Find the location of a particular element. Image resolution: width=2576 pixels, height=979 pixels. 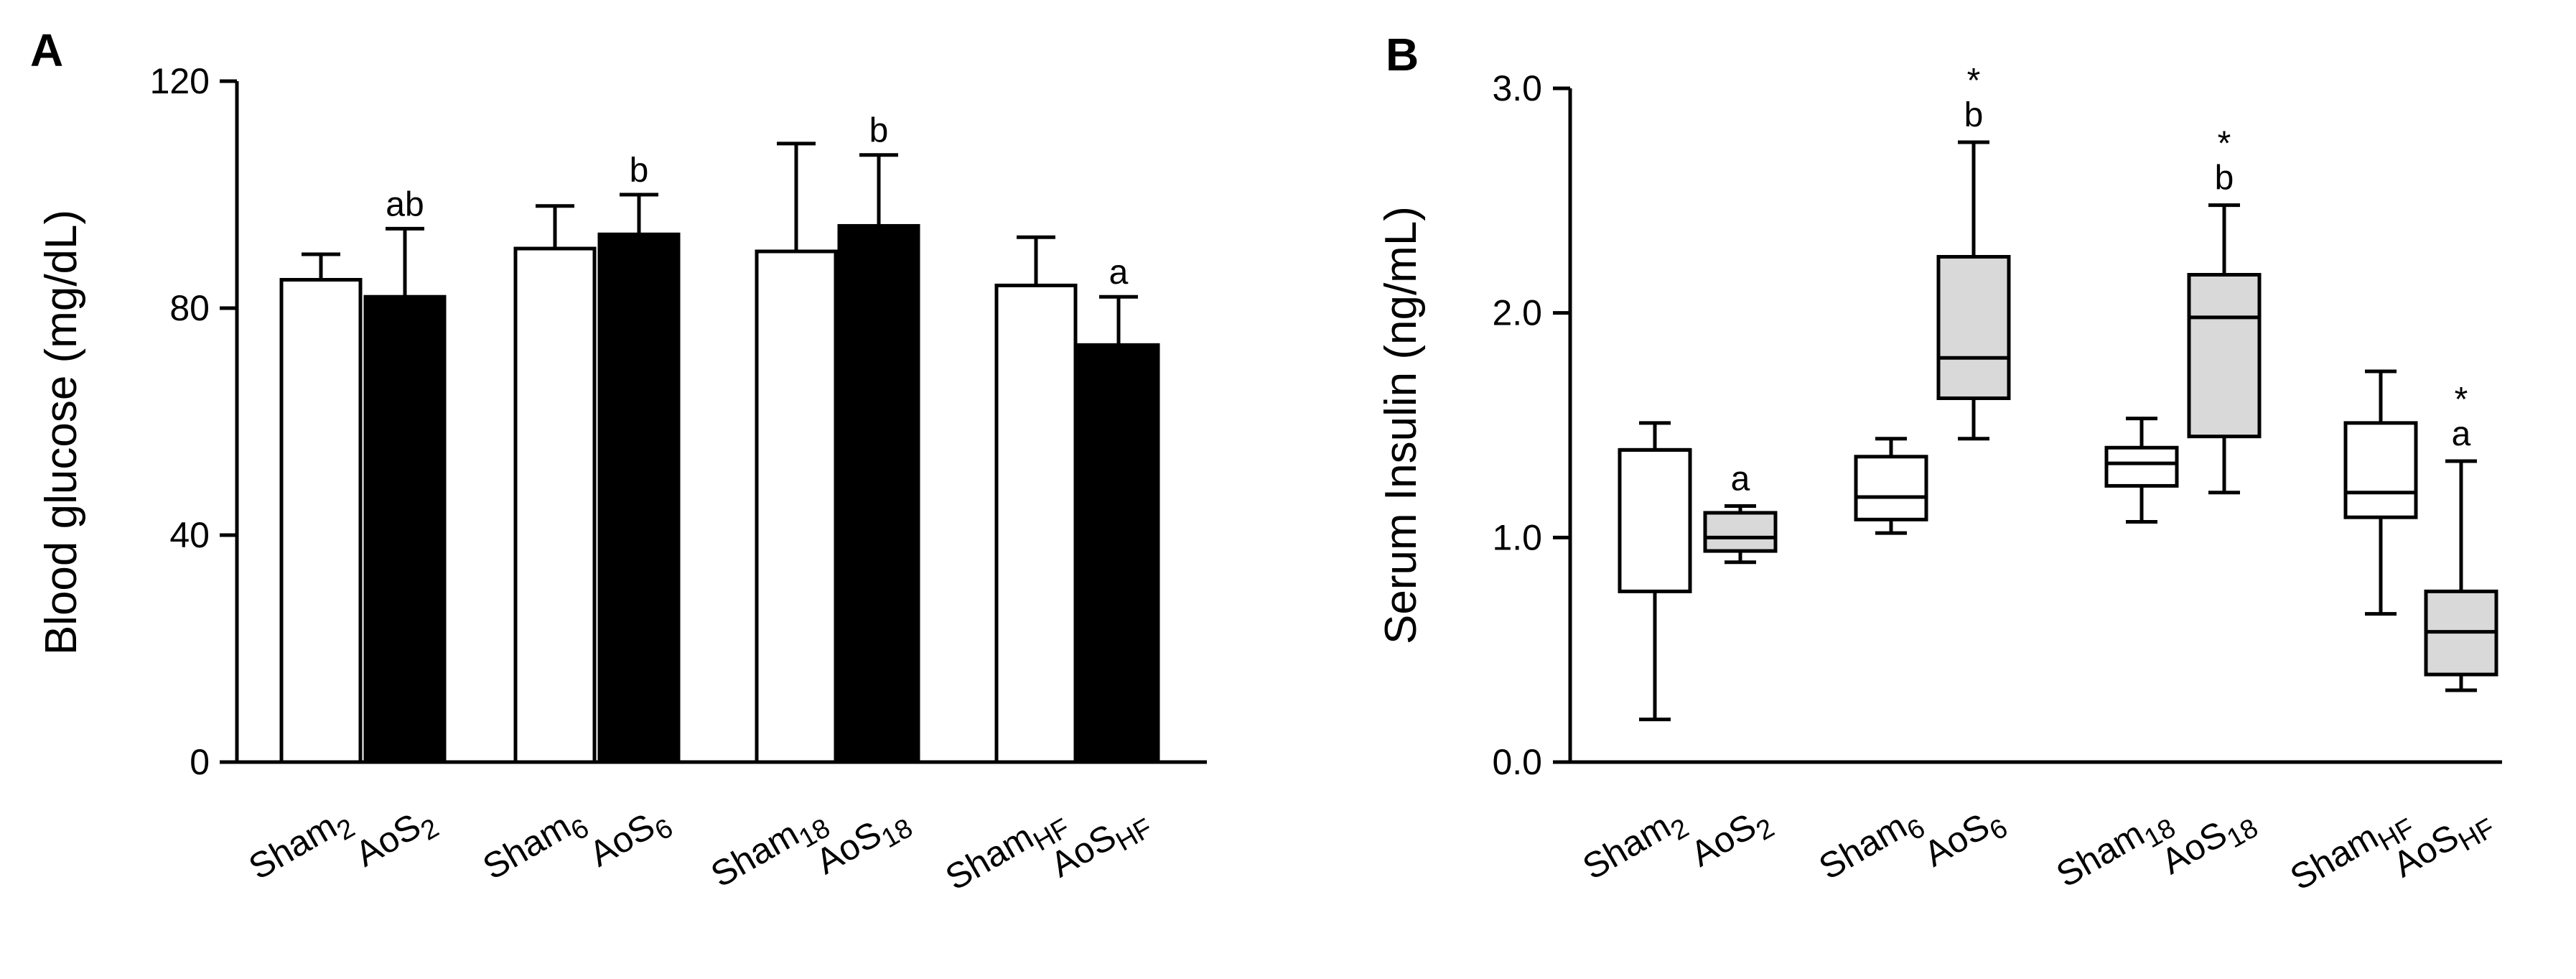

panel-a-significance-label: a is located at coordinates (1119, 273).